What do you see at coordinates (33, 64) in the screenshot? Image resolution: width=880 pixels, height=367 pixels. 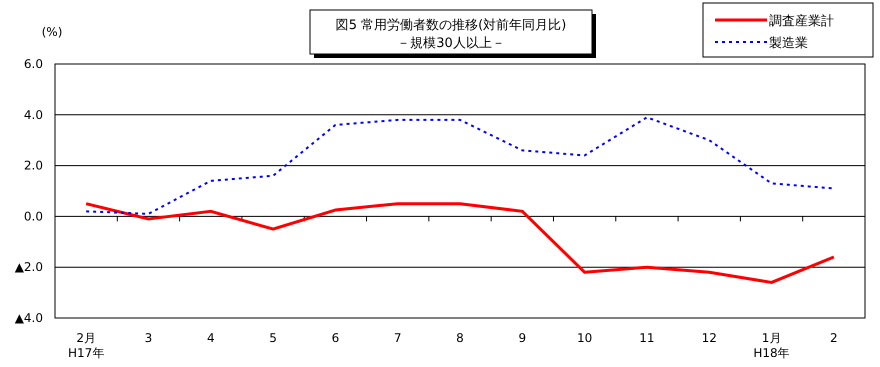 I see `y-tick-label: 6.0` at bounding box center [33, 64].